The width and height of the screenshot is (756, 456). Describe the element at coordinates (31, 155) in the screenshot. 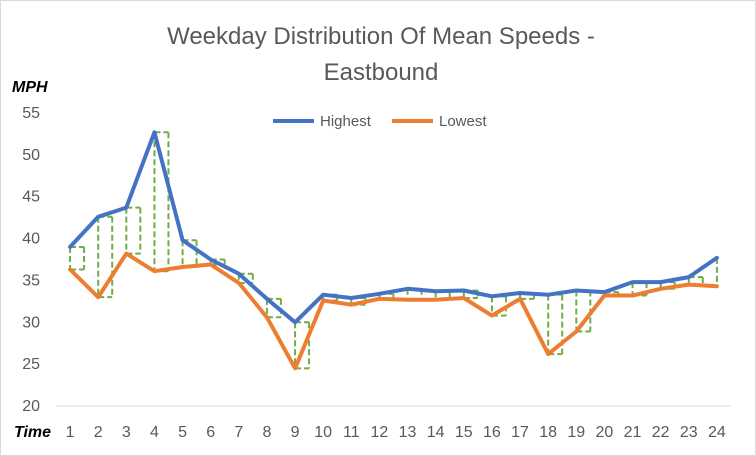

I see `y-tick-label: 50` at that location.